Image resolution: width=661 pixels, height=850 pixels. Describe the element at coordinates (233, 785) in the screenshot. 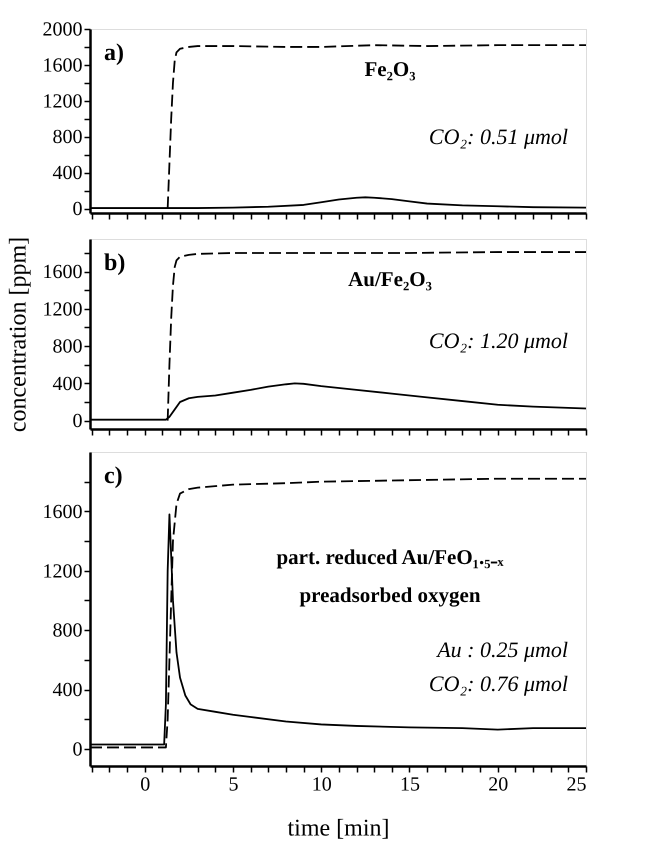

I see `x-tick-label: 5` at that location.